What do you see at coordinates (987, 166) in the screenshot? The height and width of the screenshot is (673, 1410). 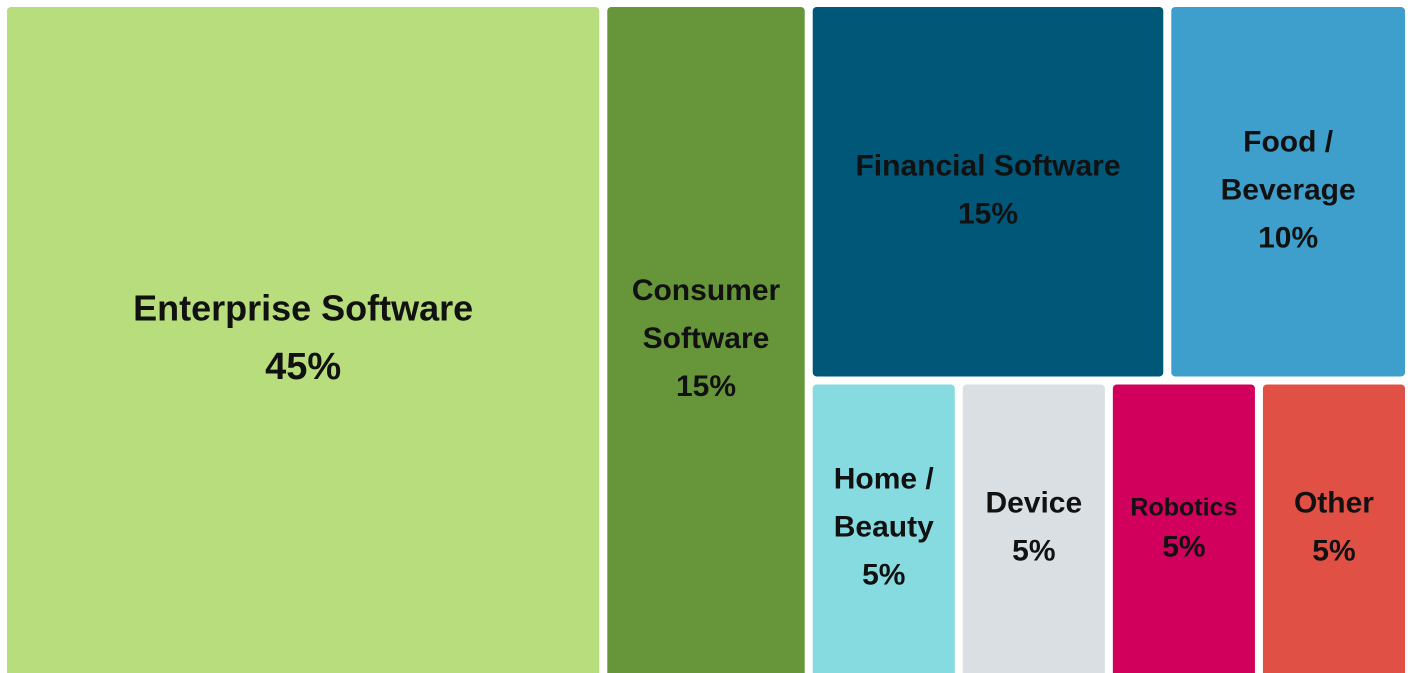 I see `cell-label: Financial Software` at bounding box center [987, 166].